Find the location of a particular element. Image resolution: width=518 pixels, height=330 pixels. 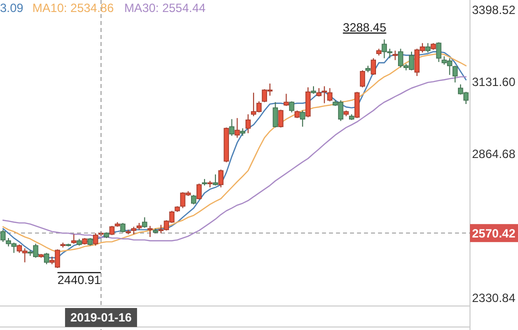

y-tick-label: 2864.68 is located at coordinates (494, 153).